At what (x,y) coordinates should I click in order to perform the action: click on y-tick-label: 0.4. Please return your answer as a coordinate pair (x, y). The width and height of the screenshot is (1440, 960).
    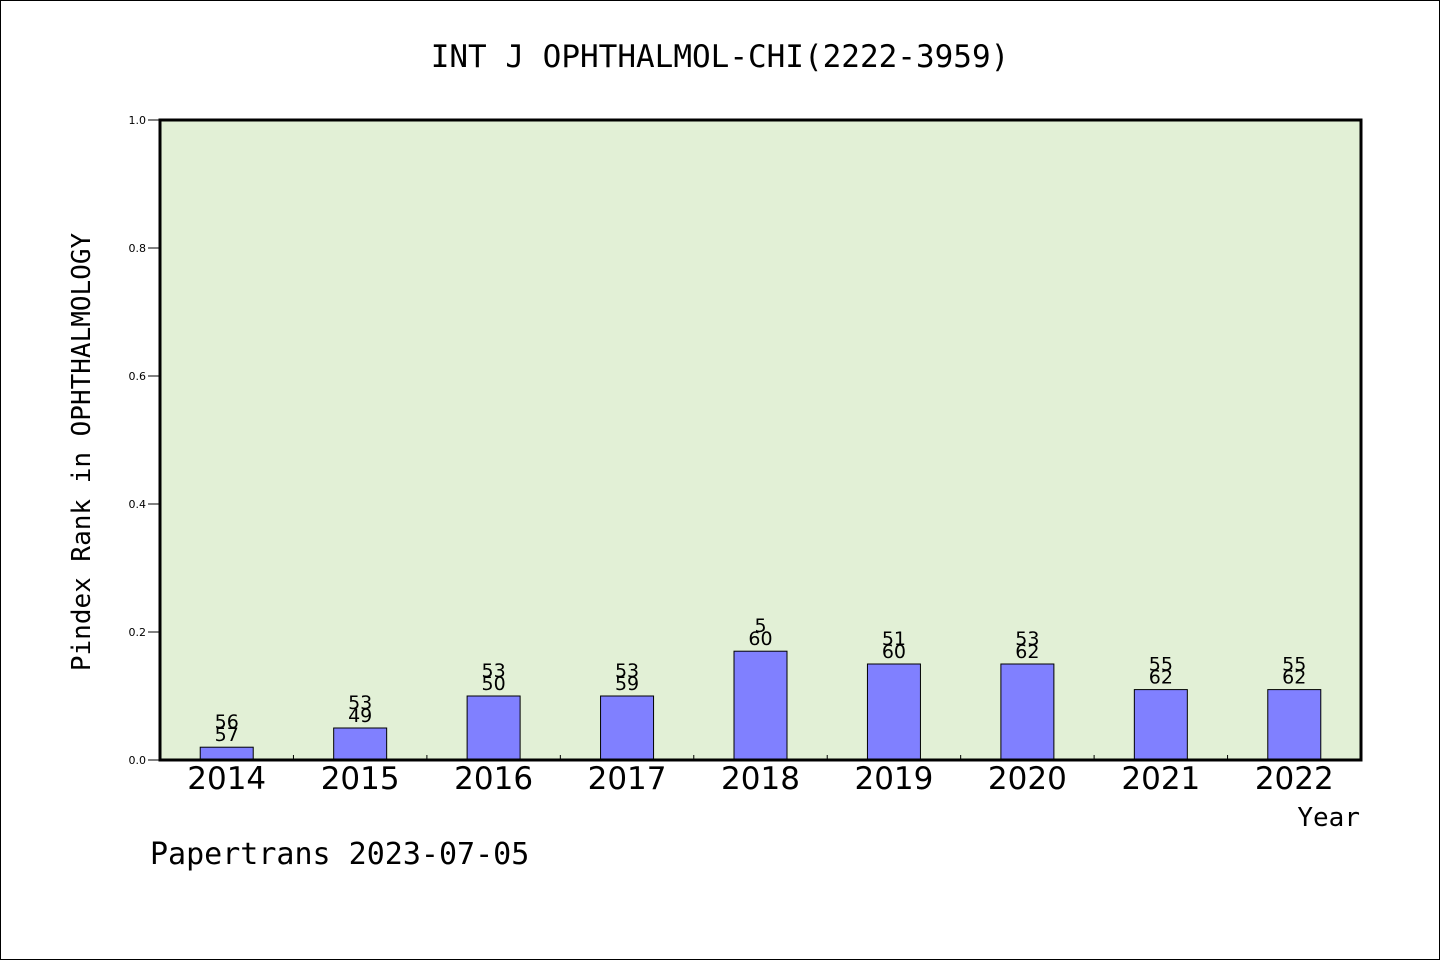
    Looking at the image, I should click on (138, 504).